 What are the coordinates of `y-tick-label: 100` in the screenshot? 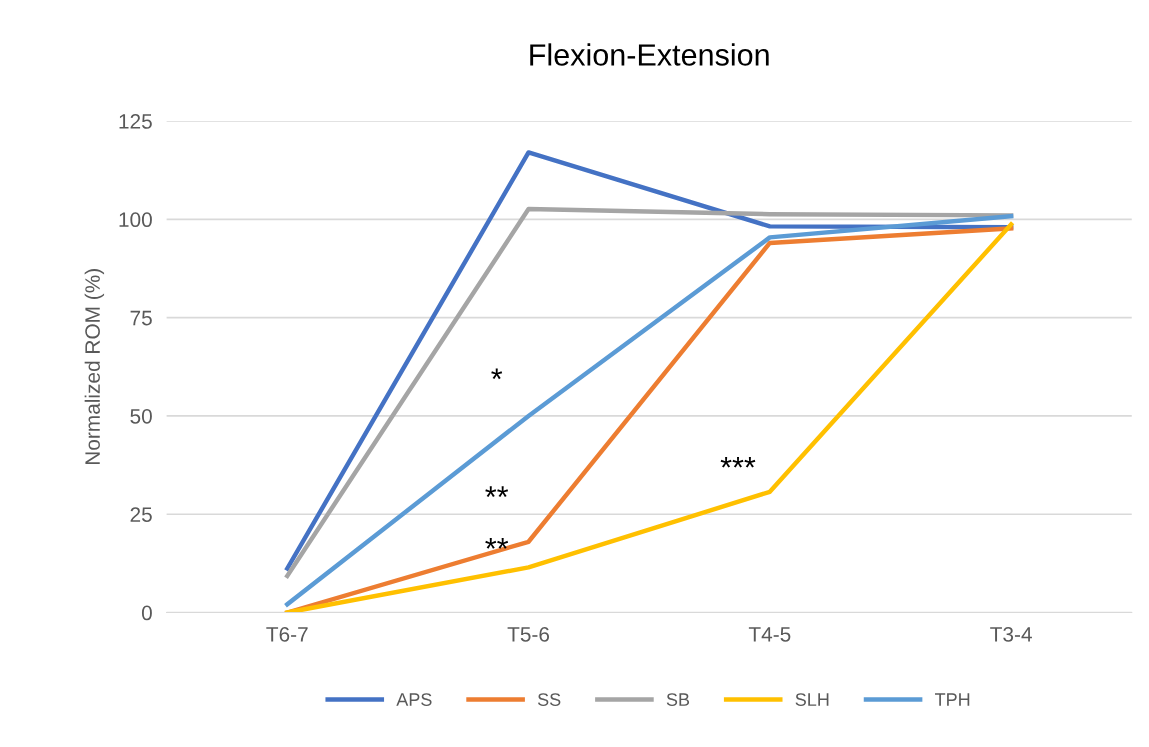 It's located at (135, 220).